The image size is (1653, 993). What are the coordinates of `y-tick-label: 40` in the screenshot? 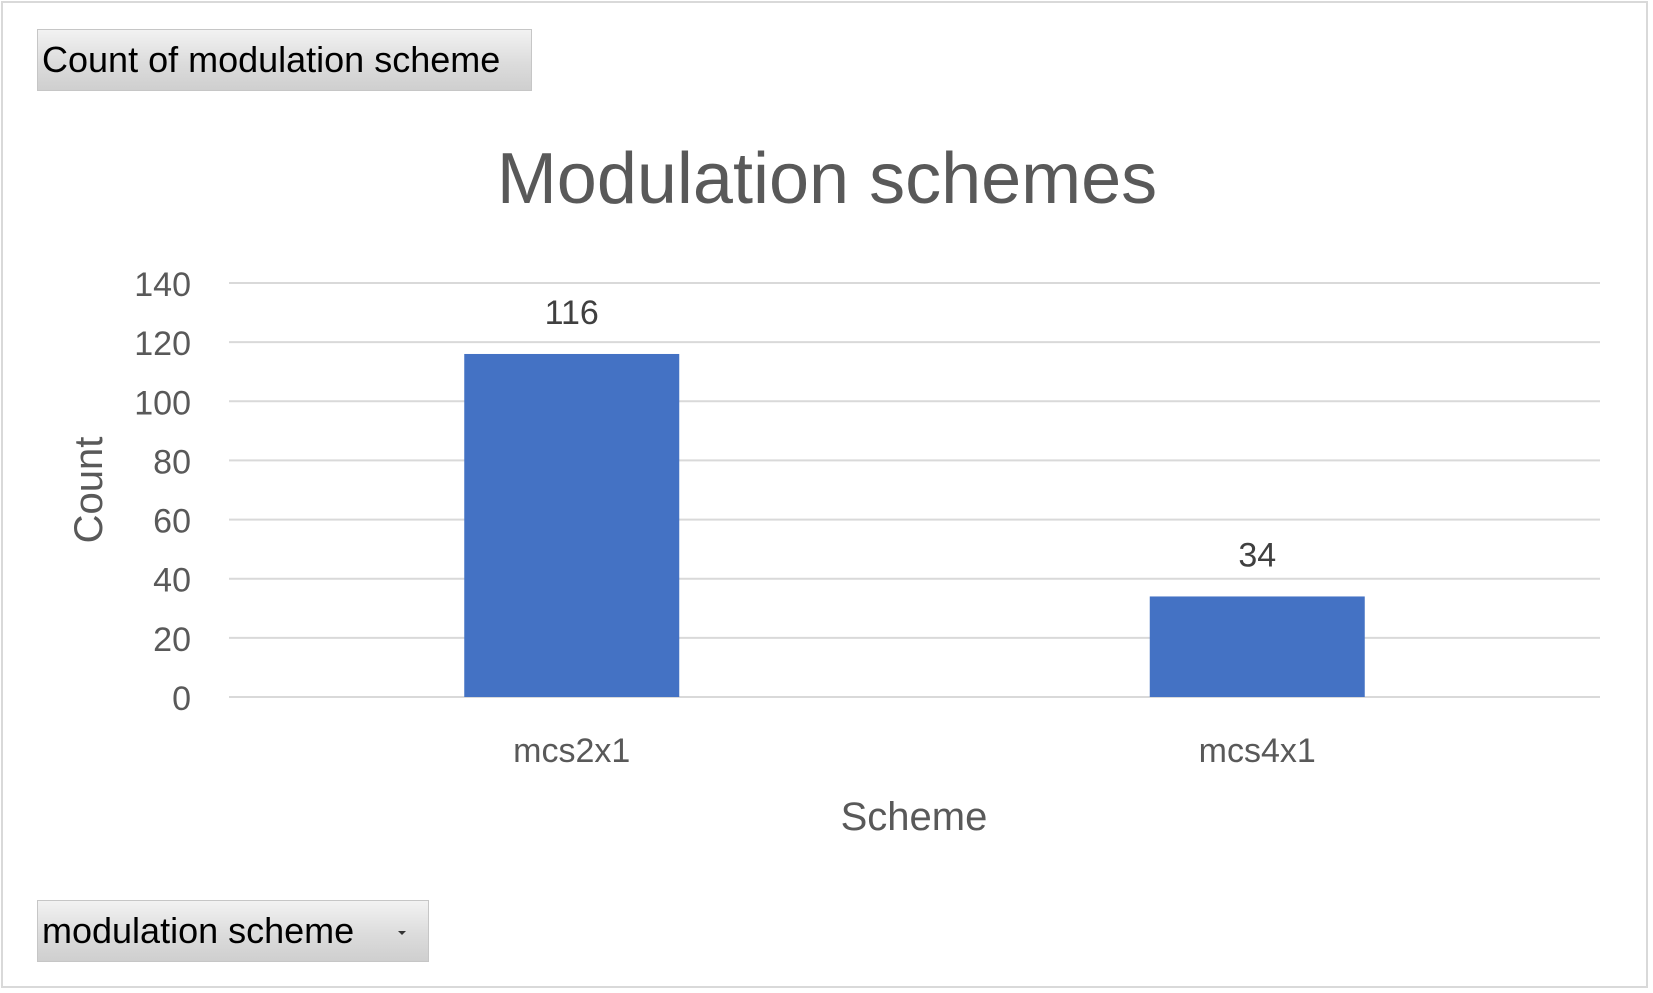 It's located at (172, 581).